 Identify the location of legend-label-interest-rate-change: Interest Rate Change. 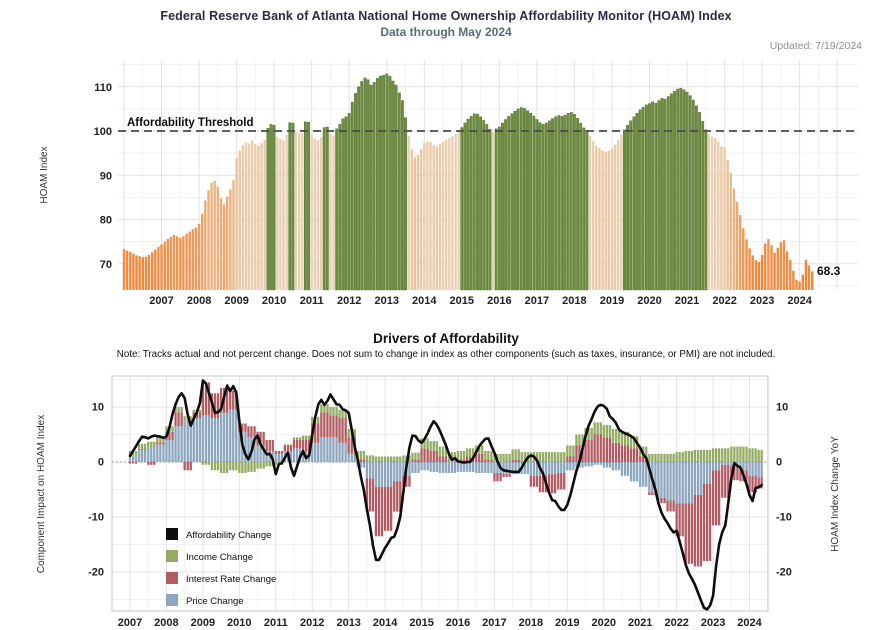
(231, 579).